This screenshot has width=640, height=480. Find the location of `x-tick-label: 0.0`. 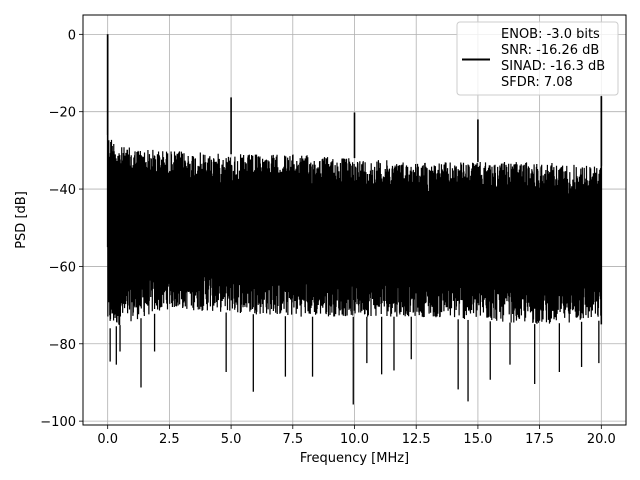

x-tick-label: 0.0 is located at coordinates (107, 439).